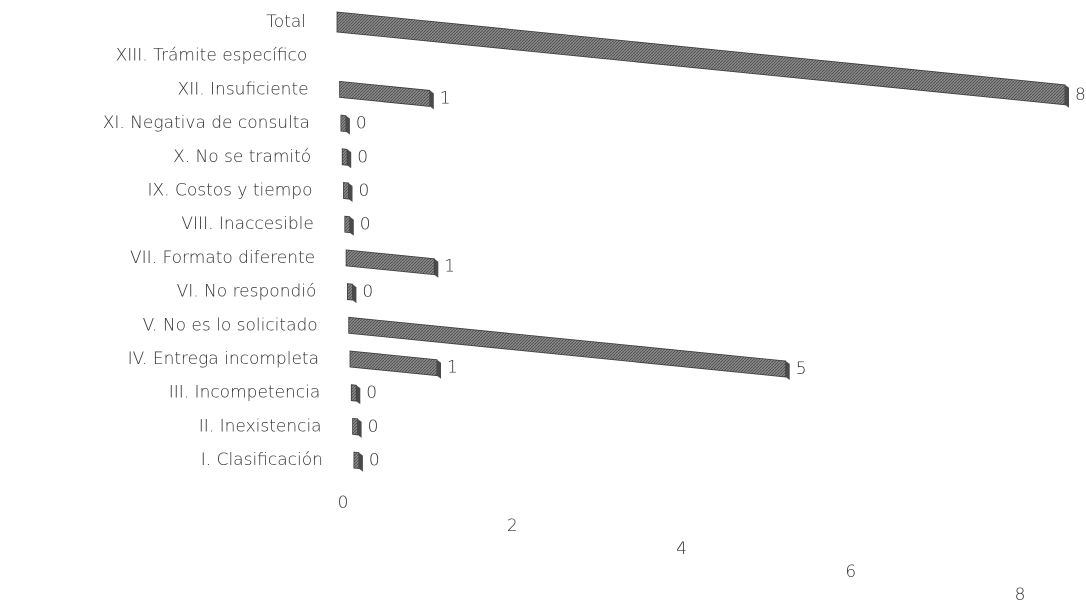 The width and height of the screenshot is (1086, 607). Describe the element at coordinates (230, 325) in the screenshot. I see `category-label: V. No es lo solicitado` at that location.